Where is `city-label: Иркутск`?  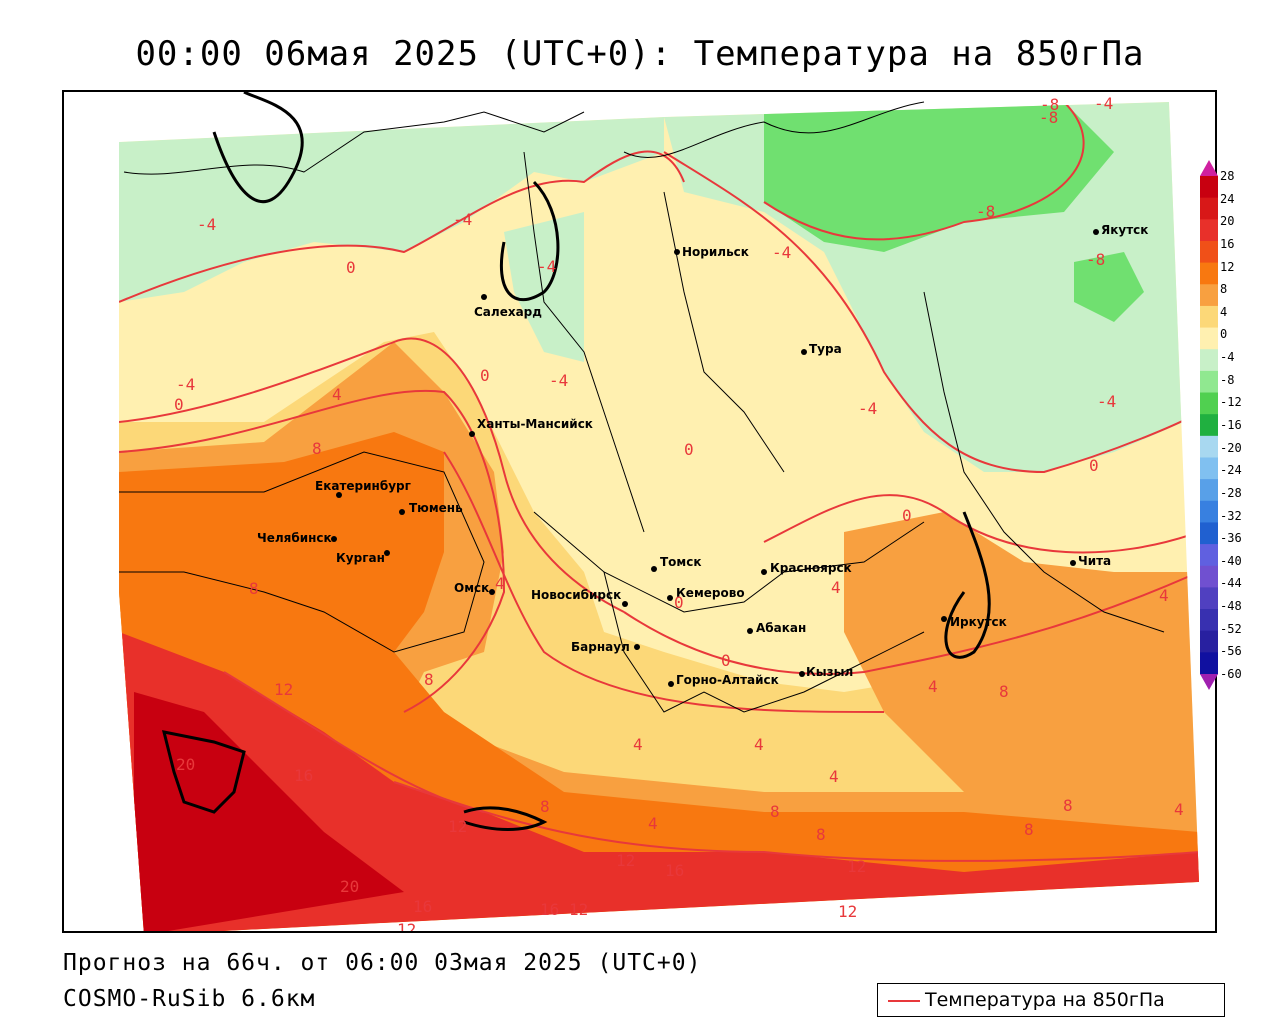 city-label: Иркутск is located at coordinates (978, 622).